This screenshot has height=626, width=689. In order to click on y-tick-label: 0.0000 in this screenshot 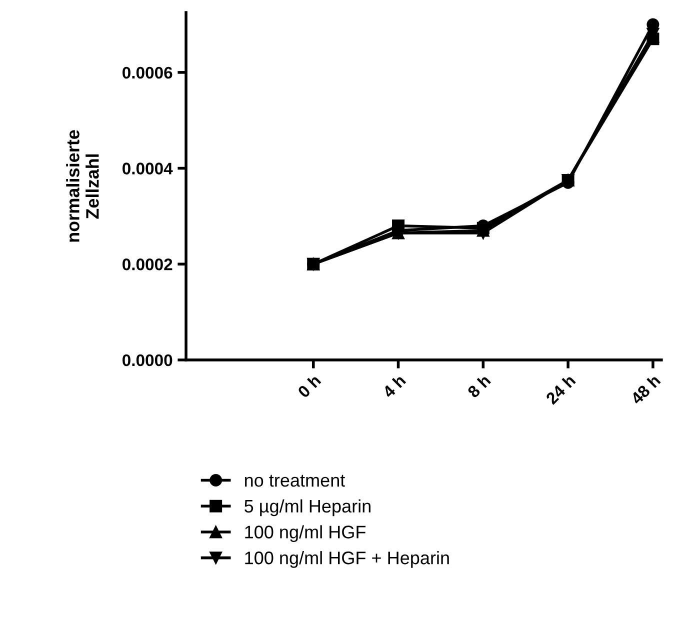, I will do `click(147, 360)`.